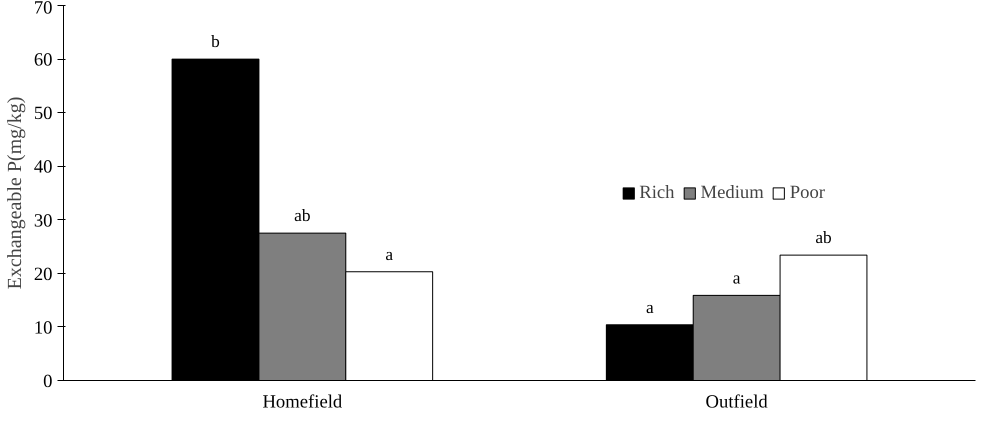  I want to click on y-tick-label: 60, so click(43, 60).